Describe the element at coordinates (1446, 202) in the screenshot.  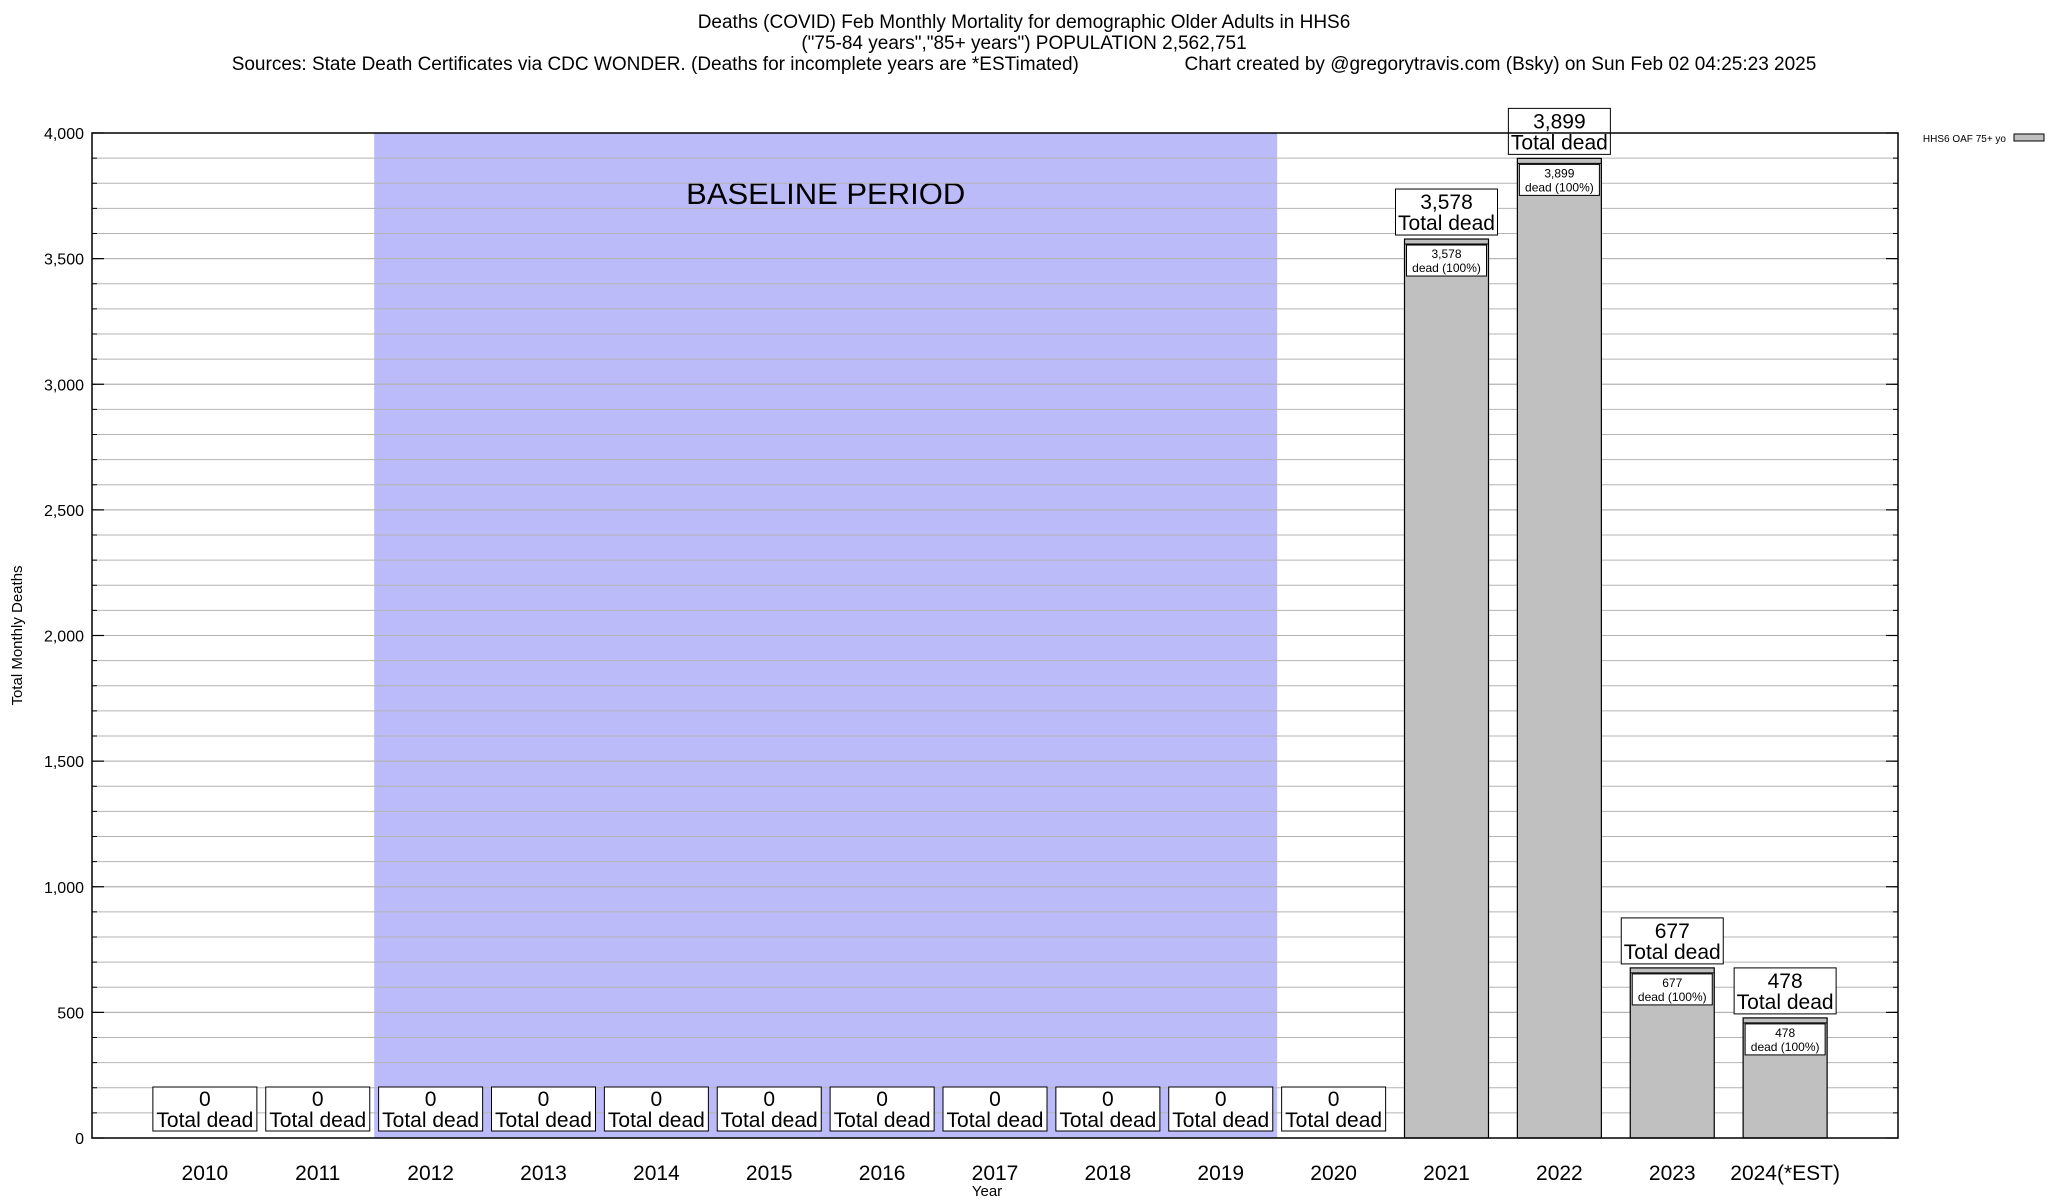
I see `bar-value-label: 3,578` at that location.